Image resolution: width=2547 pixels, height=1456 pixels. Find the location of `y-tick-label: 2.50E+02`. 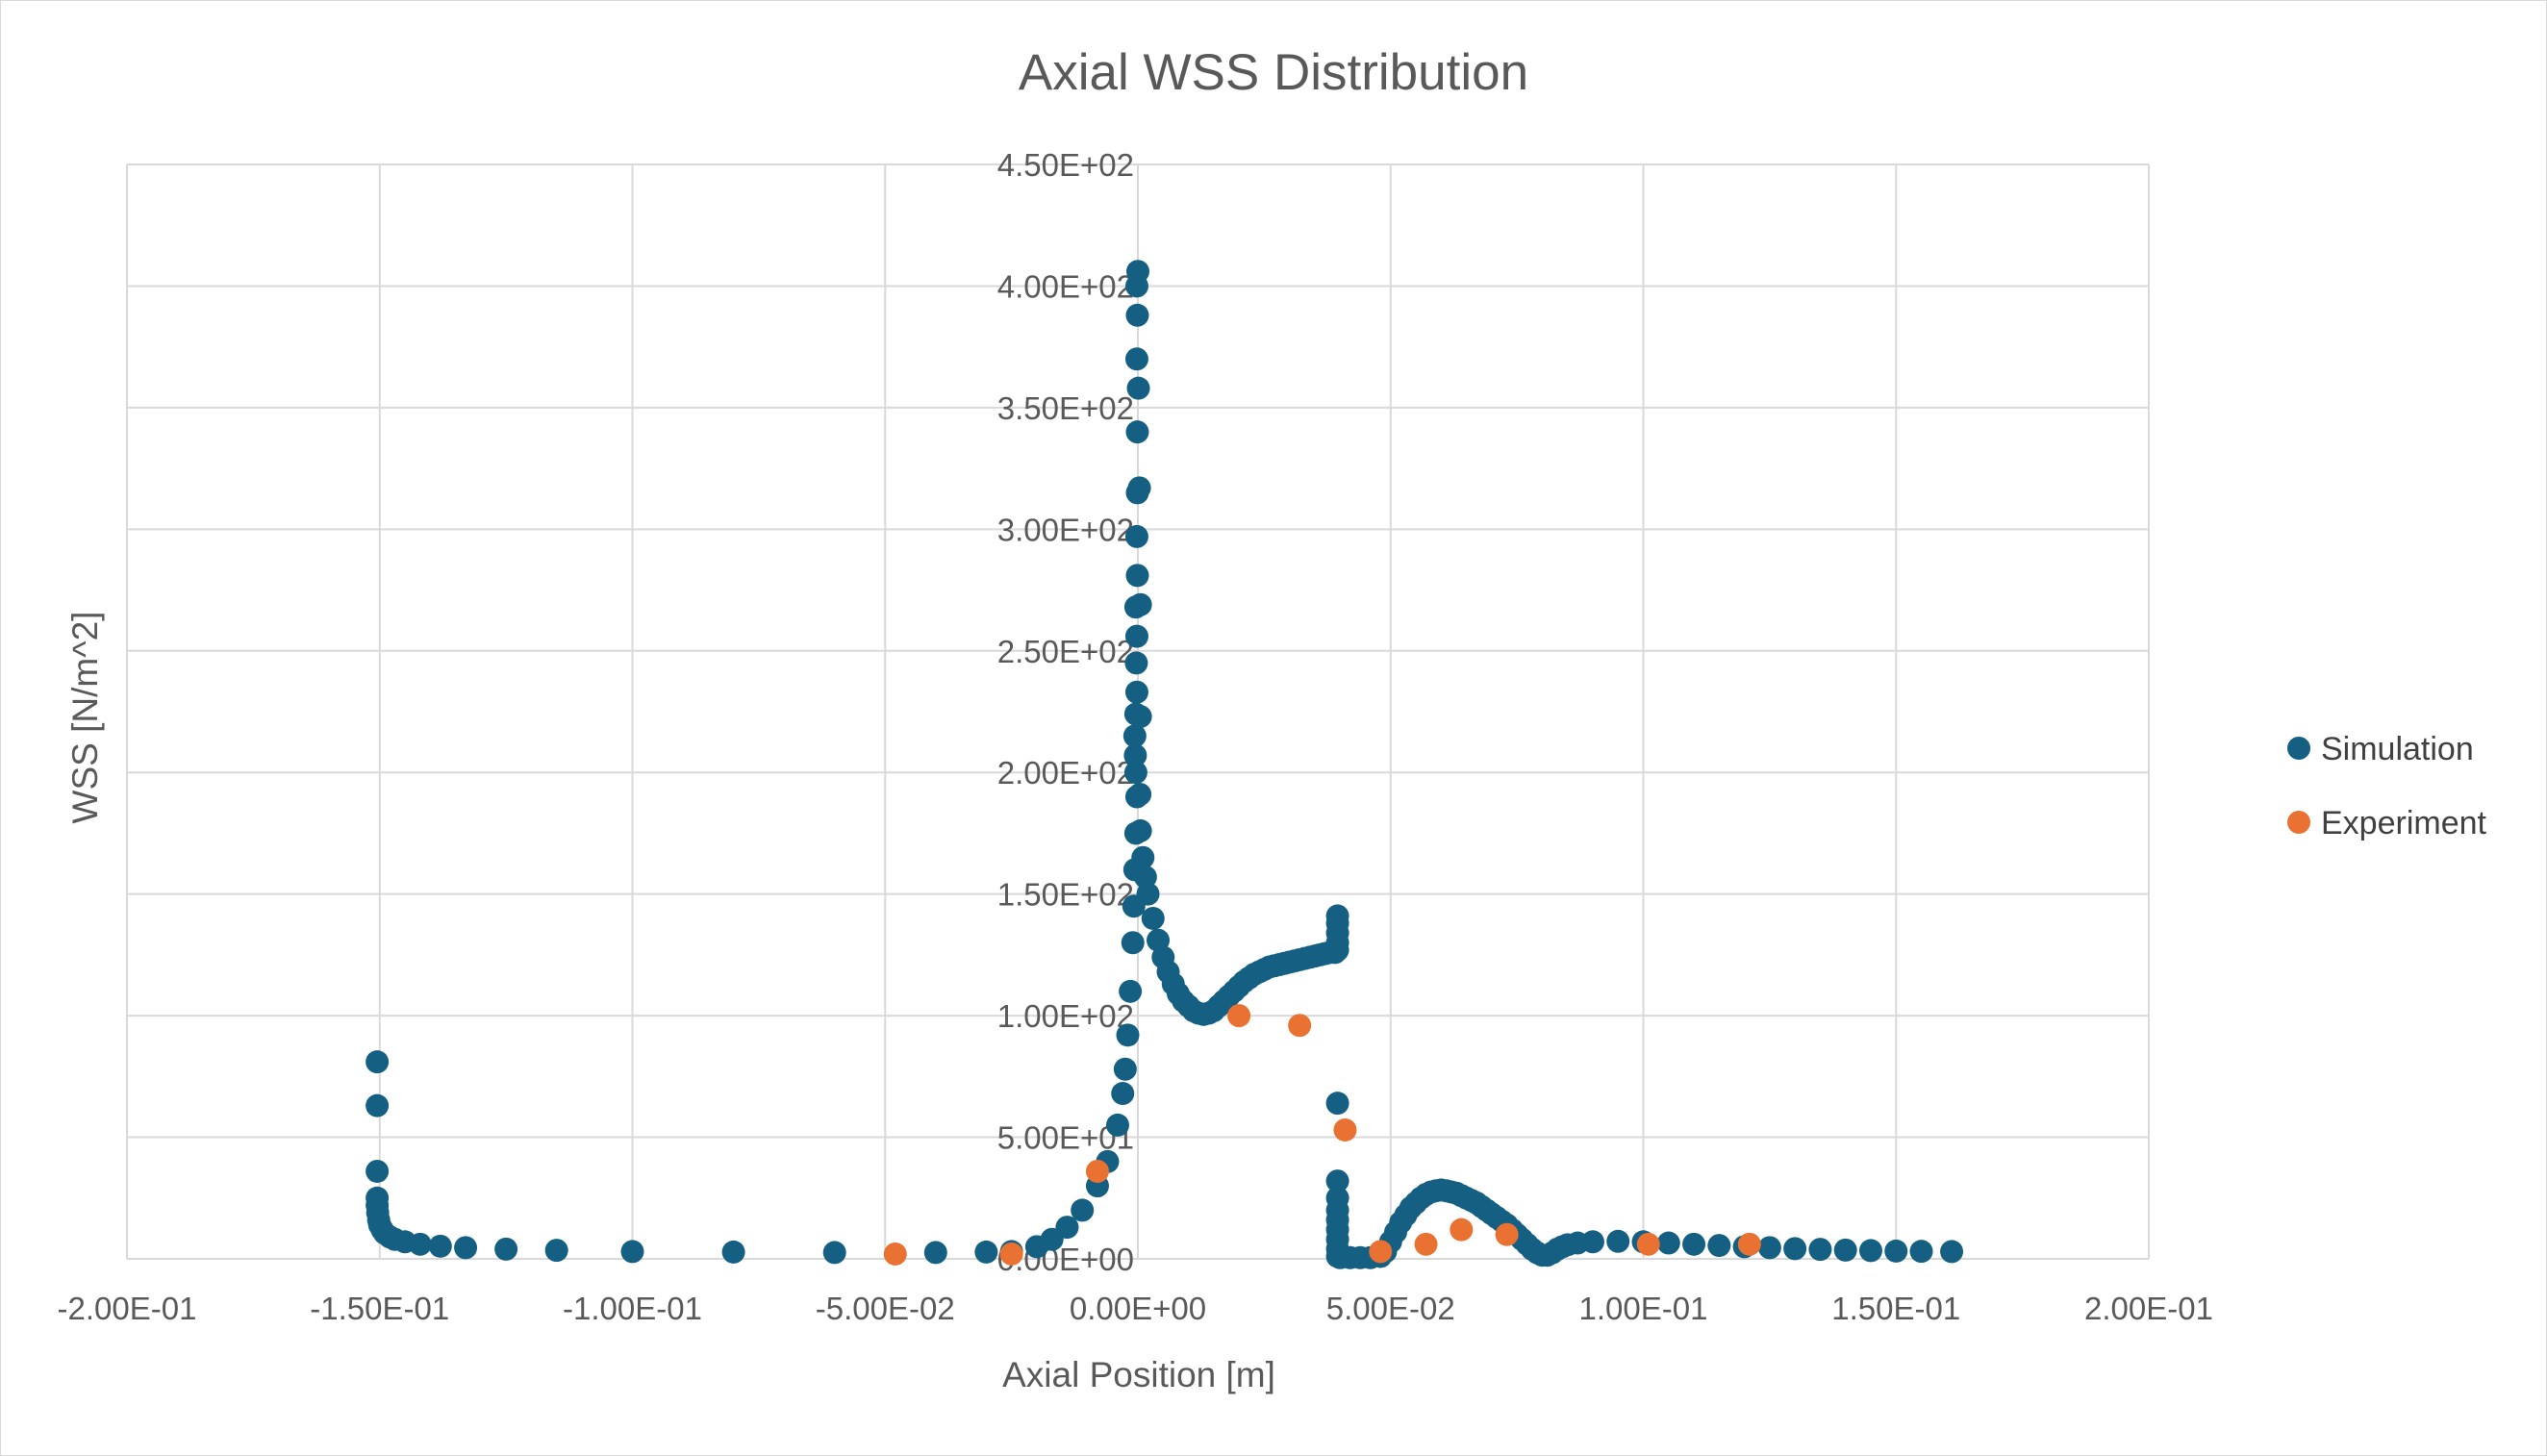

y-tick-label: 2.50E+02 is located at coordinates (1065, 651).